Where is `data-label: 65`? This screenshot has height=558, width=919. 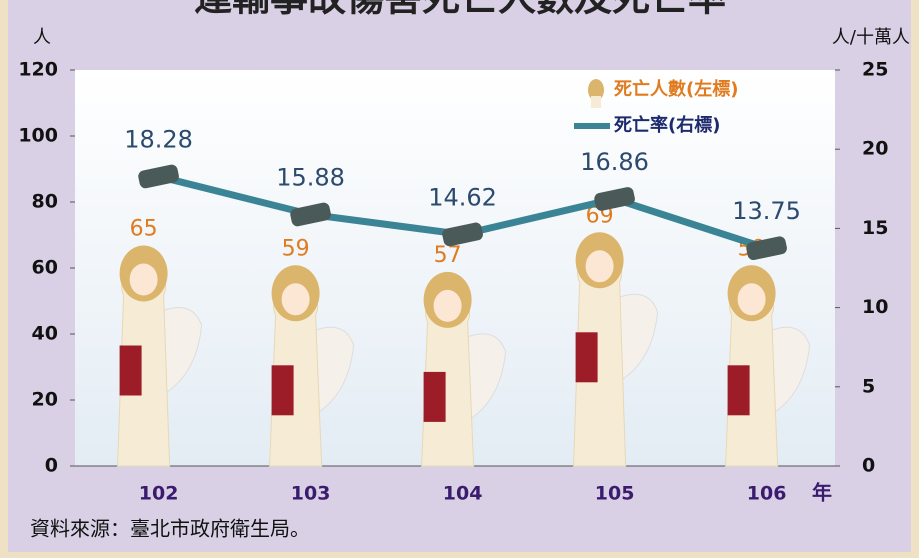
data-label: 65 is located at coordinates (144, 229).